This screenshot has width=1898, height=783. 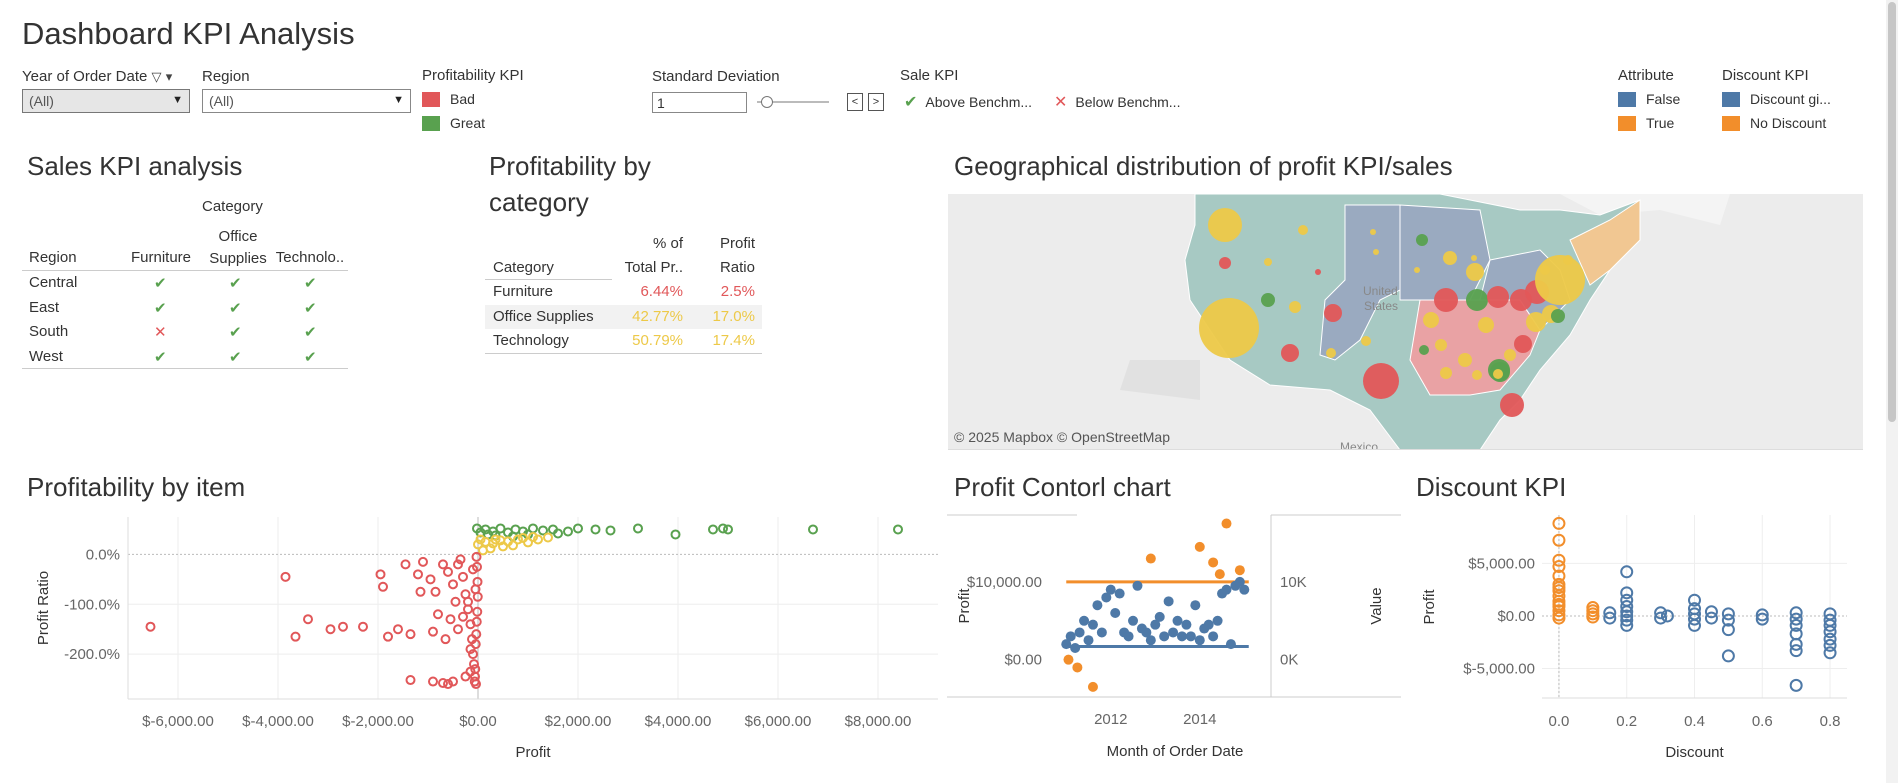 I want to click on item-chart-title: Profitability by item, so click(x=136, y=487).